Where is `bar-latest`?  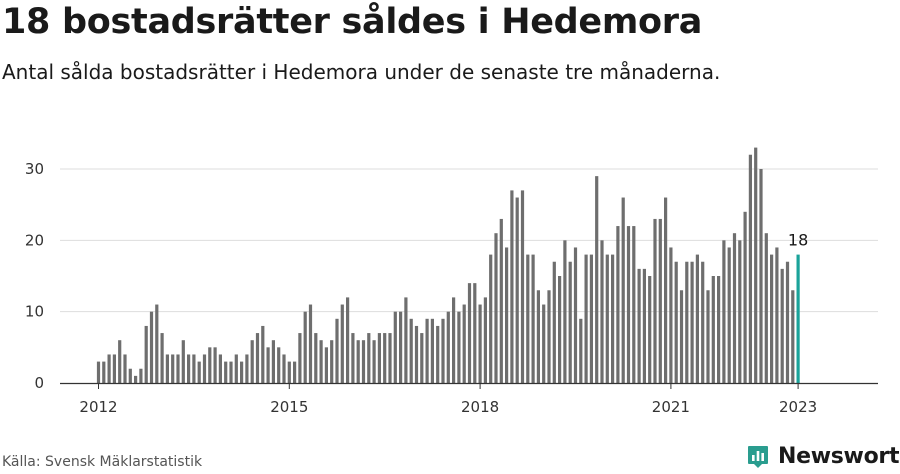 bar-latest is located at coordinates (798, 318).